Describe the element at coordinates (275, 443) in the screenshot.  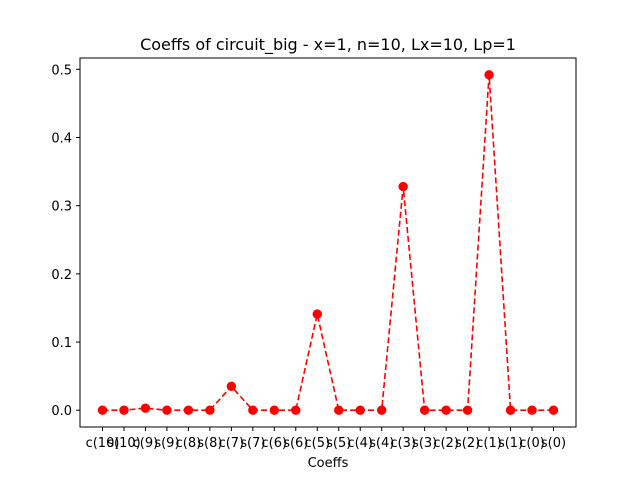
I see `x-tick-label: c(6)` at that location.